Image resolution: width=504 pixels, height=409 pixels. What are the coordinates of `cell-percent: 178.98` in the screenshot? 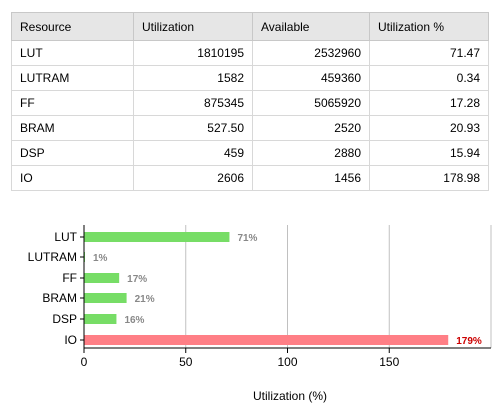 It's located at (429, 178).